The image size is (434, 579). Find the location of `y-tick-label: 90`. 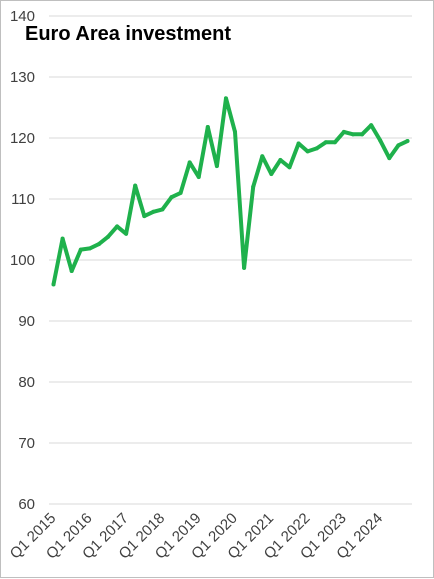

y-tick-label: 90 is located at coordinates (26, 321).